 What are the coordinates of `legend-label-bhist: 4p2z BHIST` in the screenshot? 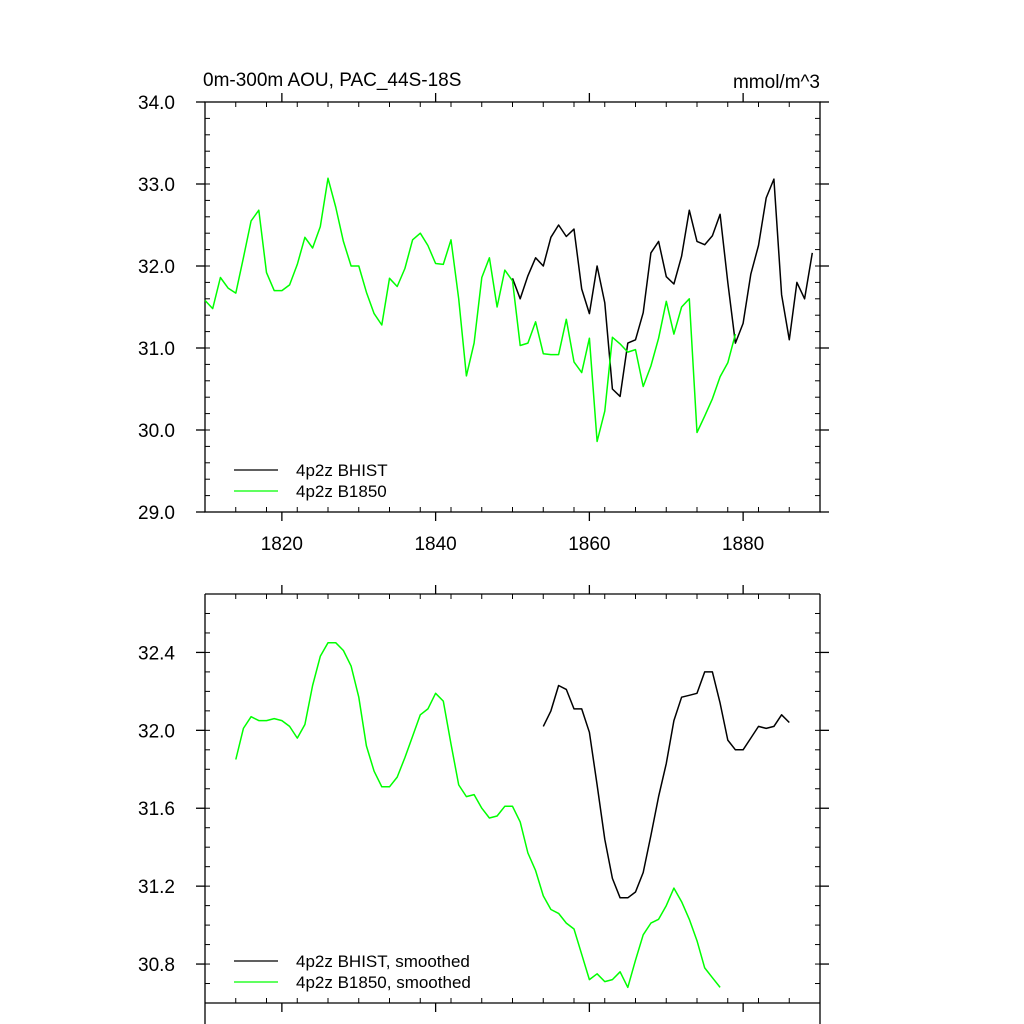 It's located at (342, 470).